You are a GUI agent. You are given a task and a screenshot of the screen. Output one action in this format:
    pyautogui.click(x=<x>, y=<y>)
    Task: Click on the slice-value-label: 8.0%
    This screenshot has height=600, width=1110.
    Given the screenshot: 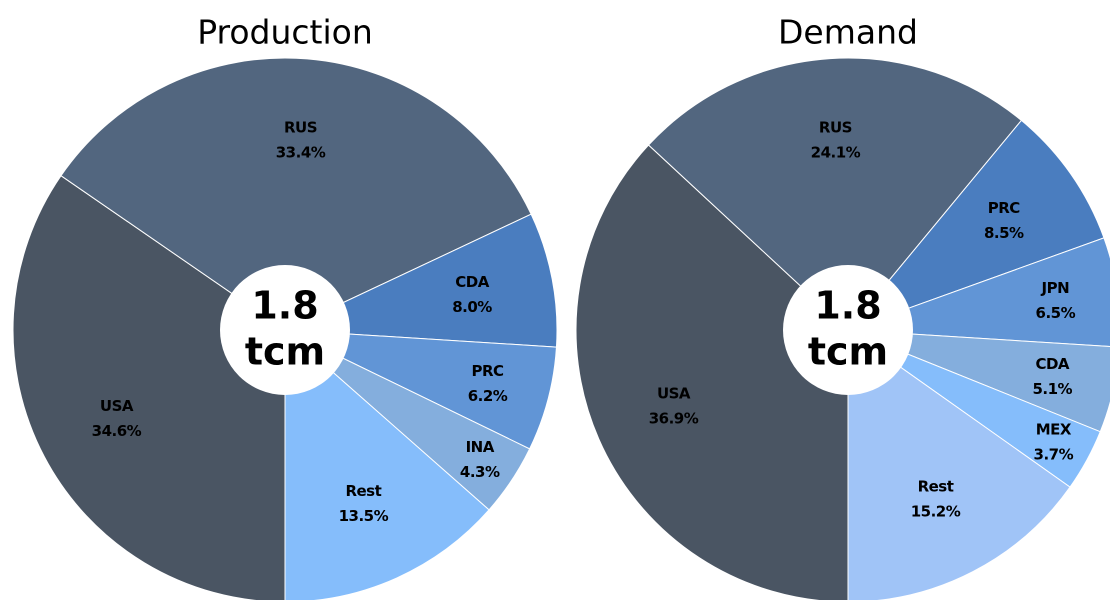 What is the action you would take?
    pyautogui.click(x=472, y=307)
    